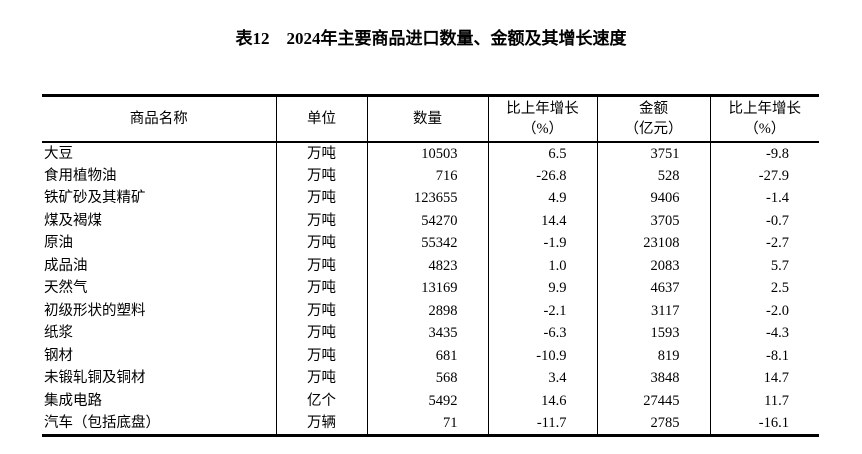 The height and width of the screenshot is (454, 862). What do you see at coordinates (542, 153) in the screenshot?
I see `cell-quantity-growth: 6.5` at bounding box center [542, 153].